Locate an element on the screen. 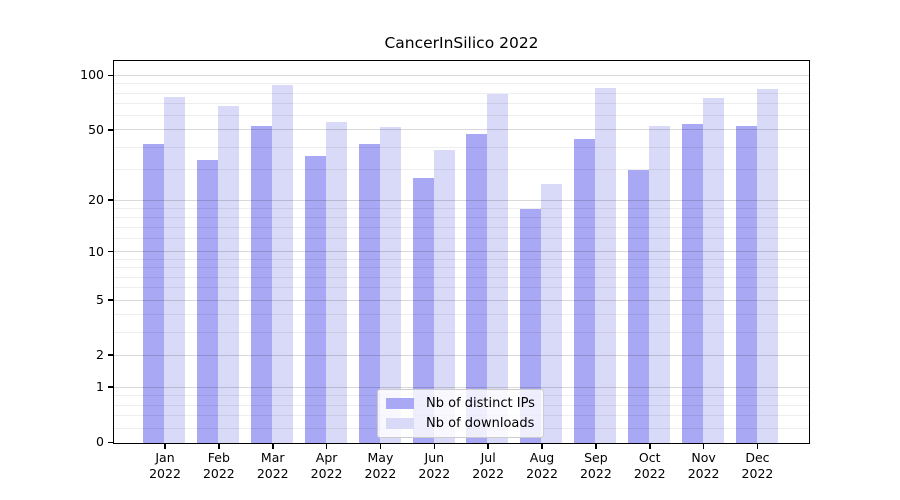 This screenshot has width=900, height=500. y-tick-label-1: 1 is located at coordinates (100, 387).